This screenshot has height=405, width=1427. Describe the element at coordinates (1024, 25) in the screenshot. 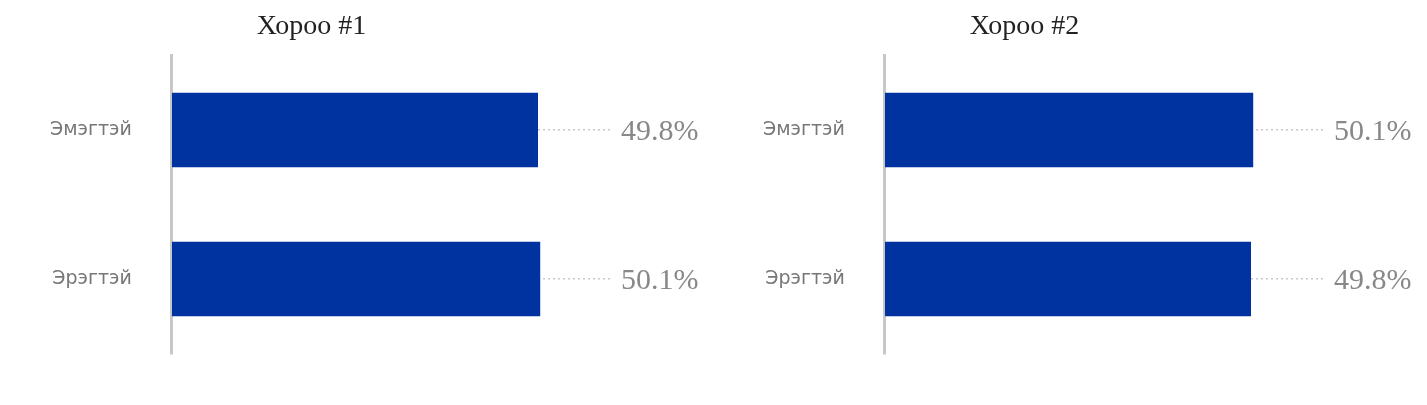

I see `chart-title: Хороо #2` at that location.